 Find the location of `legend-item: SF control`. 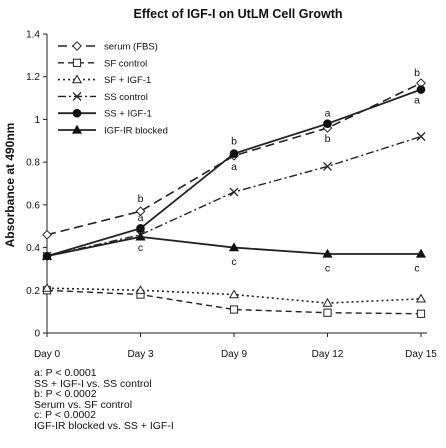

legend-item: SF control is located at coordinates (102, 63).